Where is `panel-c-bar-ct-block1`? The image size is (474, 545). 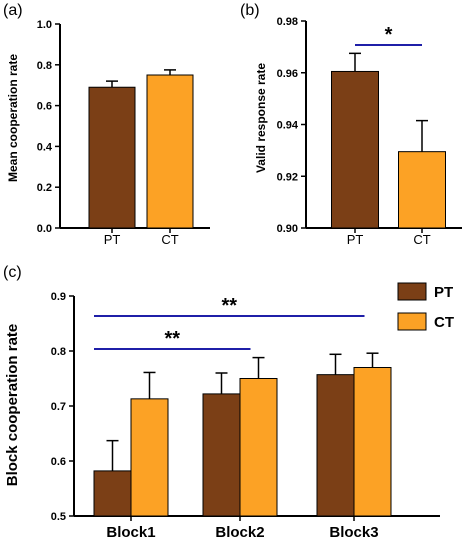 panel-c-bar-ct-block1 is located at coordinates (149, 457).